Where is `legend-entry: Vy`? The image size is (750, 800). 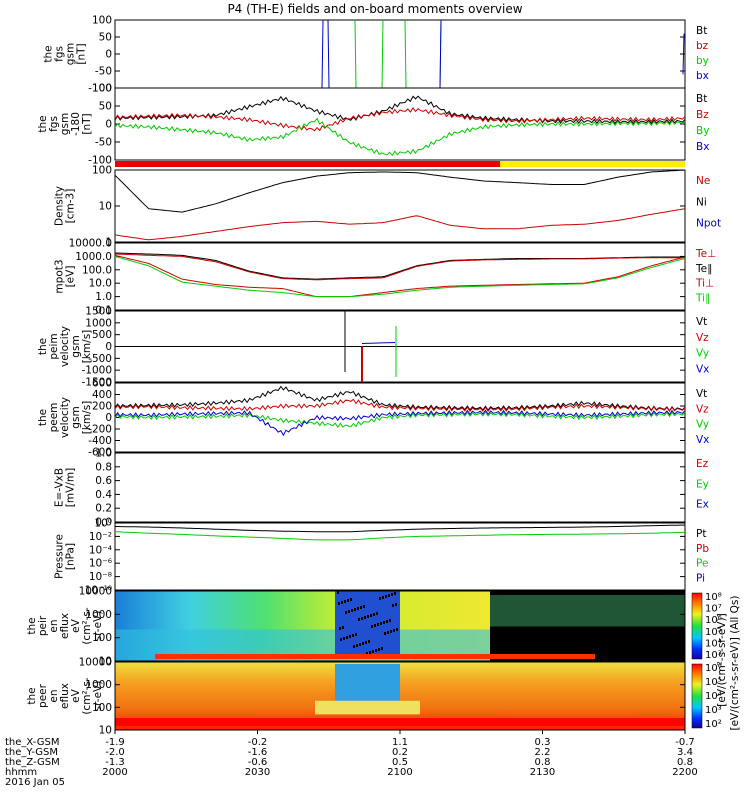
legend-entry: Vy is located at coordinates (702, 425).